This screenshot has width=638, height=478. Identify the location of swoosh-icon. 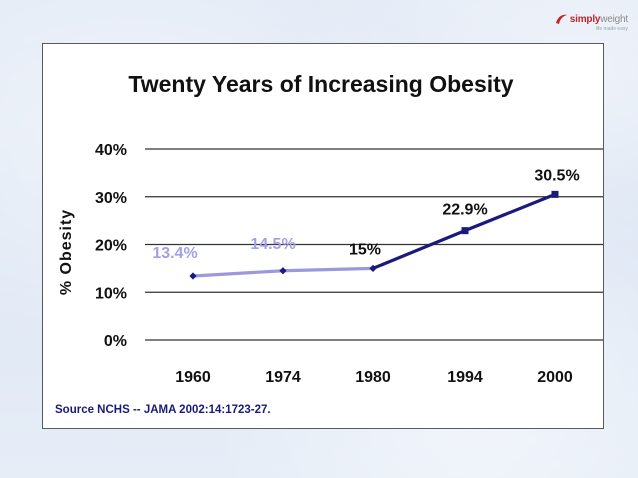
(561, 19).